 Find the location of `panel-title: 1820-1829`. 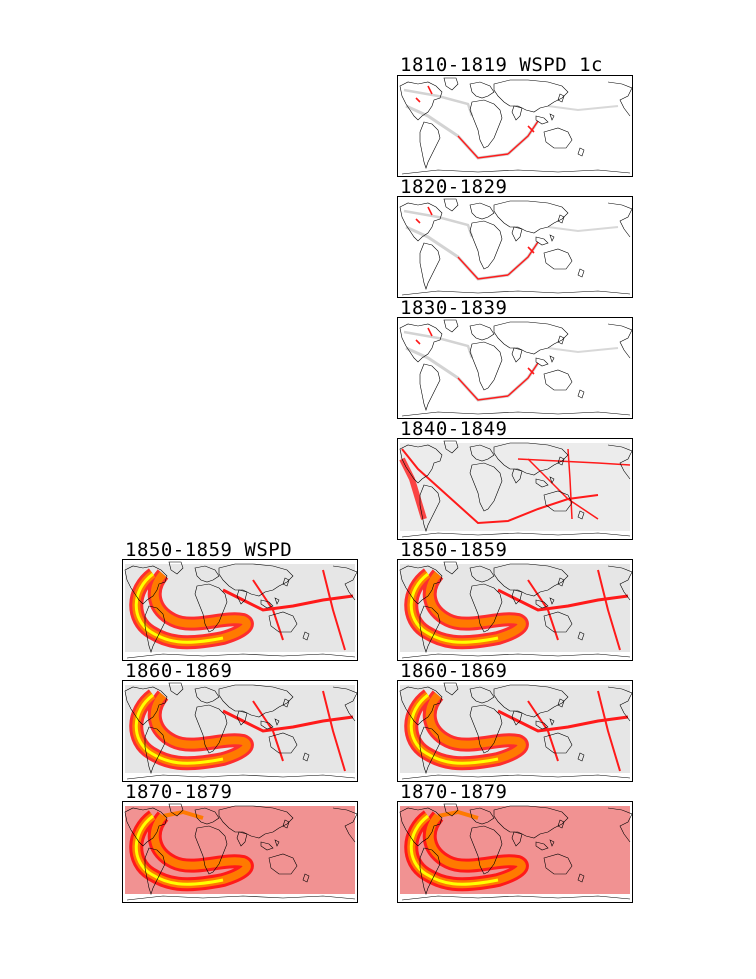

panel-title: 1820-1829 is located at coordinates (454, 187).